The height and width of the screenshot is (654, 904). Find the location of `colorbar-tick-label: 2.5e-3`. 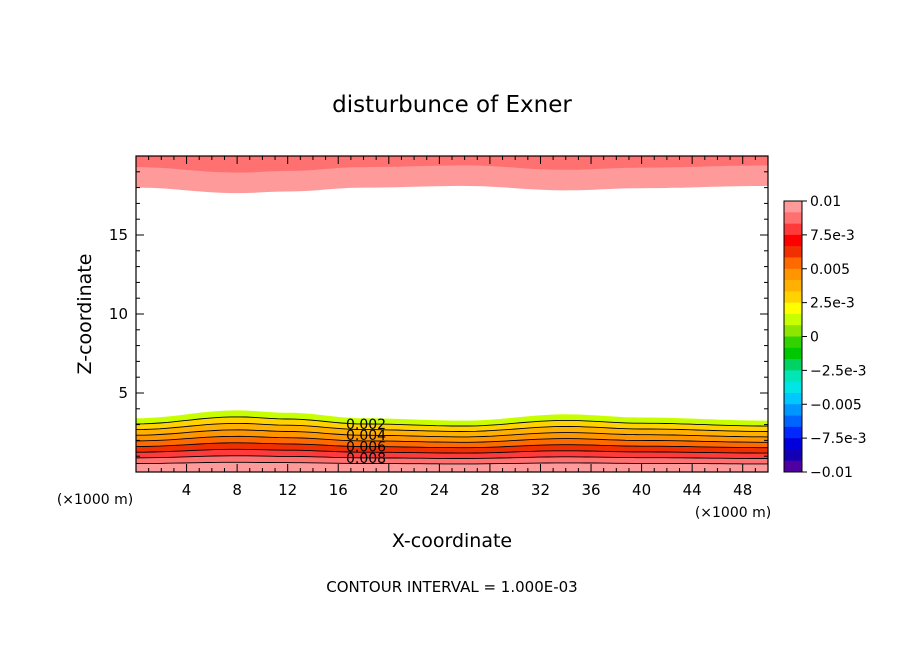

colorbar-tick-label: 2.5e-3 is located at coordinates (832, 304).